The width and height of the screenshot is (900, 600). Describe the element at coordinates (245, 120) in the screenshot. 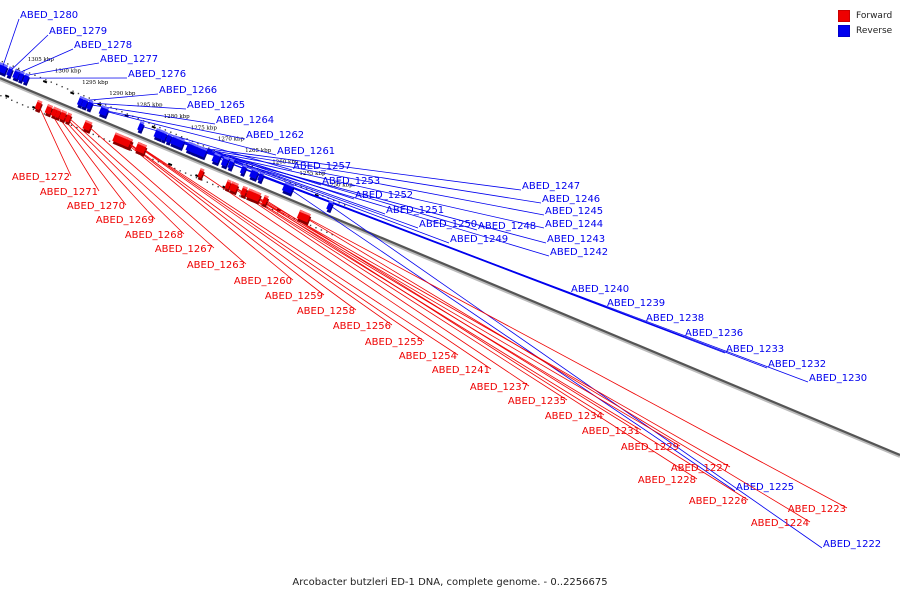

I see `gene-label-ABED_1264: ABED_1264` at that location.